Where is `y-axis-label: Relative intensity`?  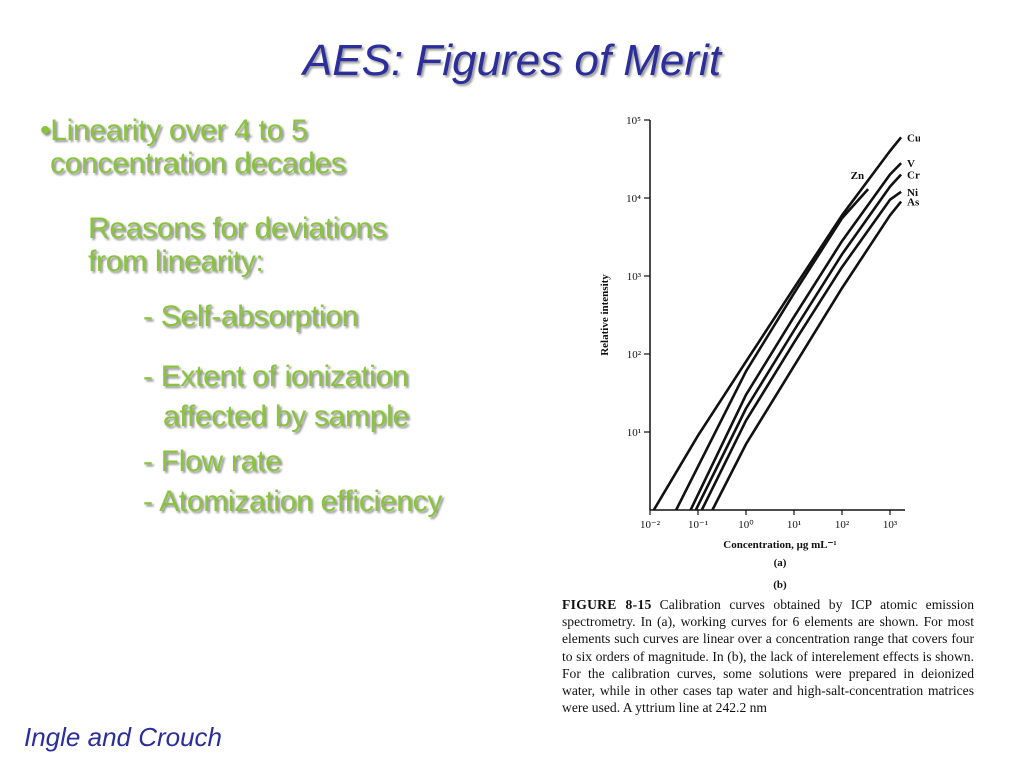 y-axis-label: Relative intensity is located at coordinates (605, 315).